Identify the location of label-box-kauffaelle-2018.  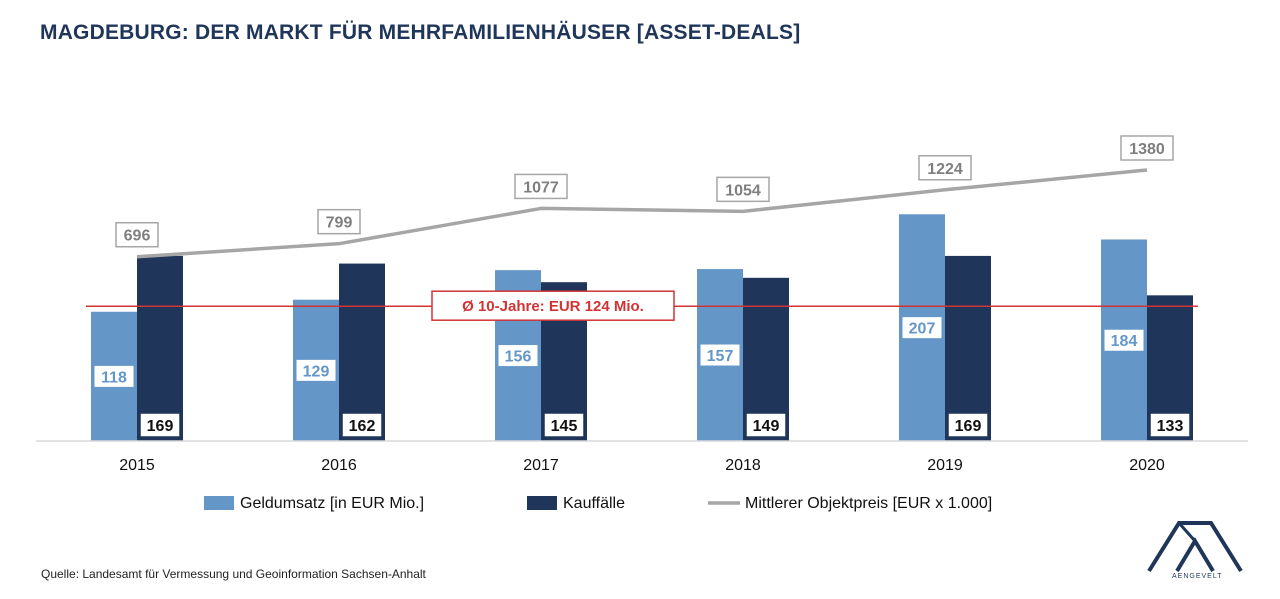
(766, 425).